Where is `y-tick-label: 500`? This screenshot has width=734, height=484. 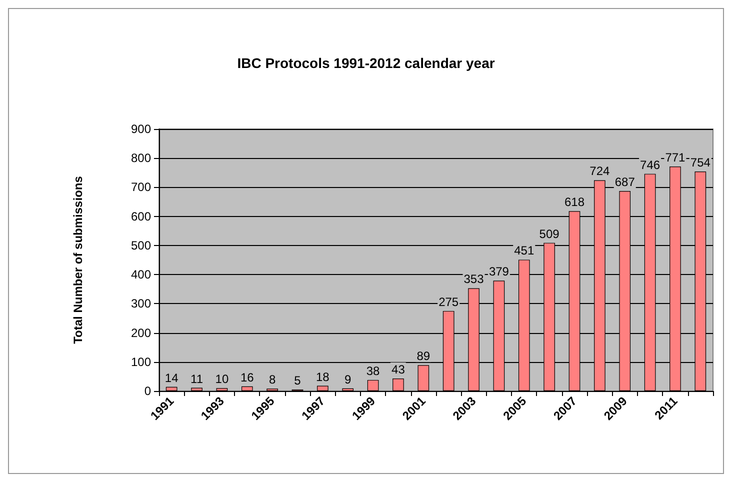 y-tick-label: 500 is located at coordinates (141, 245).